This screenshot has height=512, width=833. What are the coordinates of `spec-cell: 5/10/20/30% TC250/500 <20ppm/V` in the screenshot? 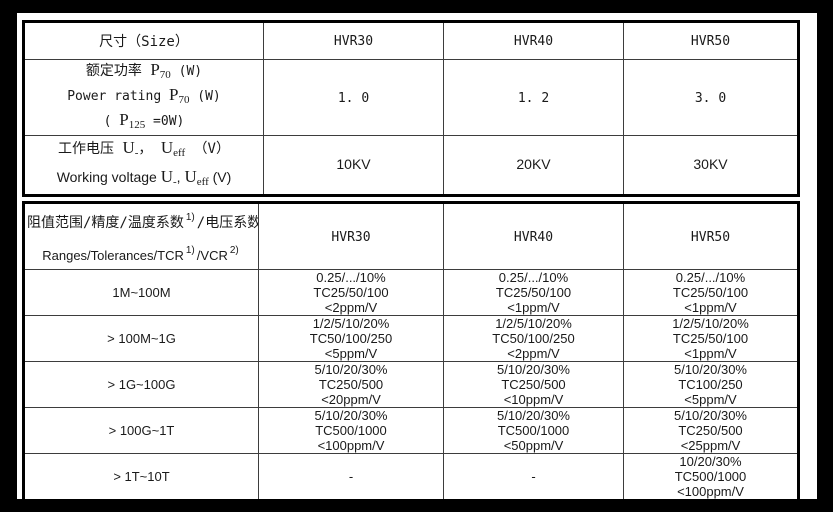 It's located at (351, 384).